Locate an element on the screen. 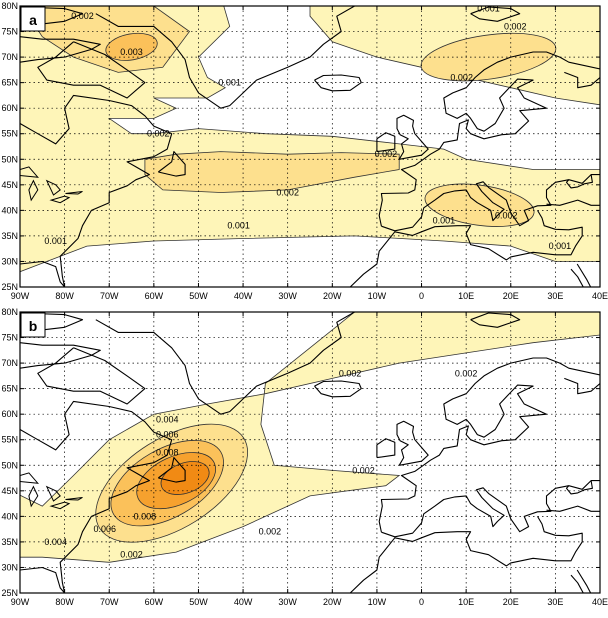 This screenshot has width=608, height=618. contour-label-8: 0.002 is located at coordinates (131, 555).